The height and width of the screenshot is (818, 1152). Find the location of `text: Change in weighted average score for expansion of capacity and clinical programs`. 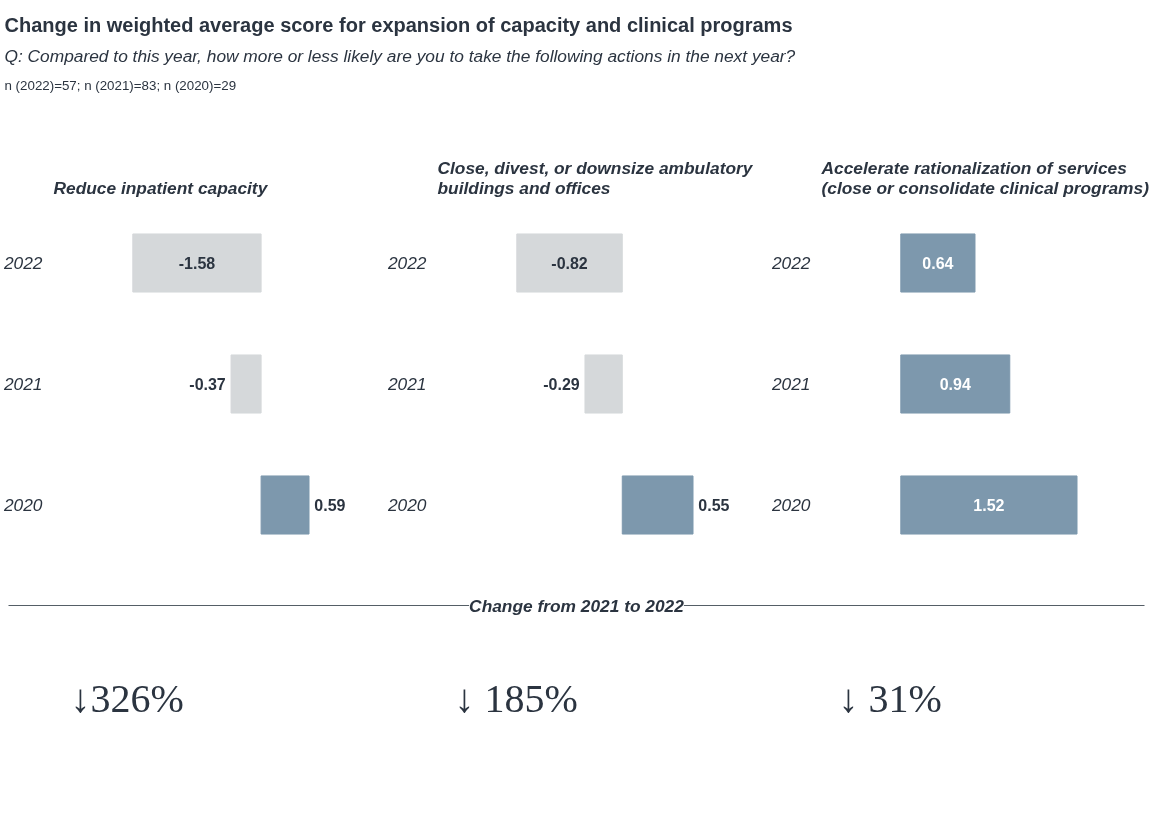

text: Change in weighted average score for expansion of capacity and clinical programs is located at coordinates (398, 24).